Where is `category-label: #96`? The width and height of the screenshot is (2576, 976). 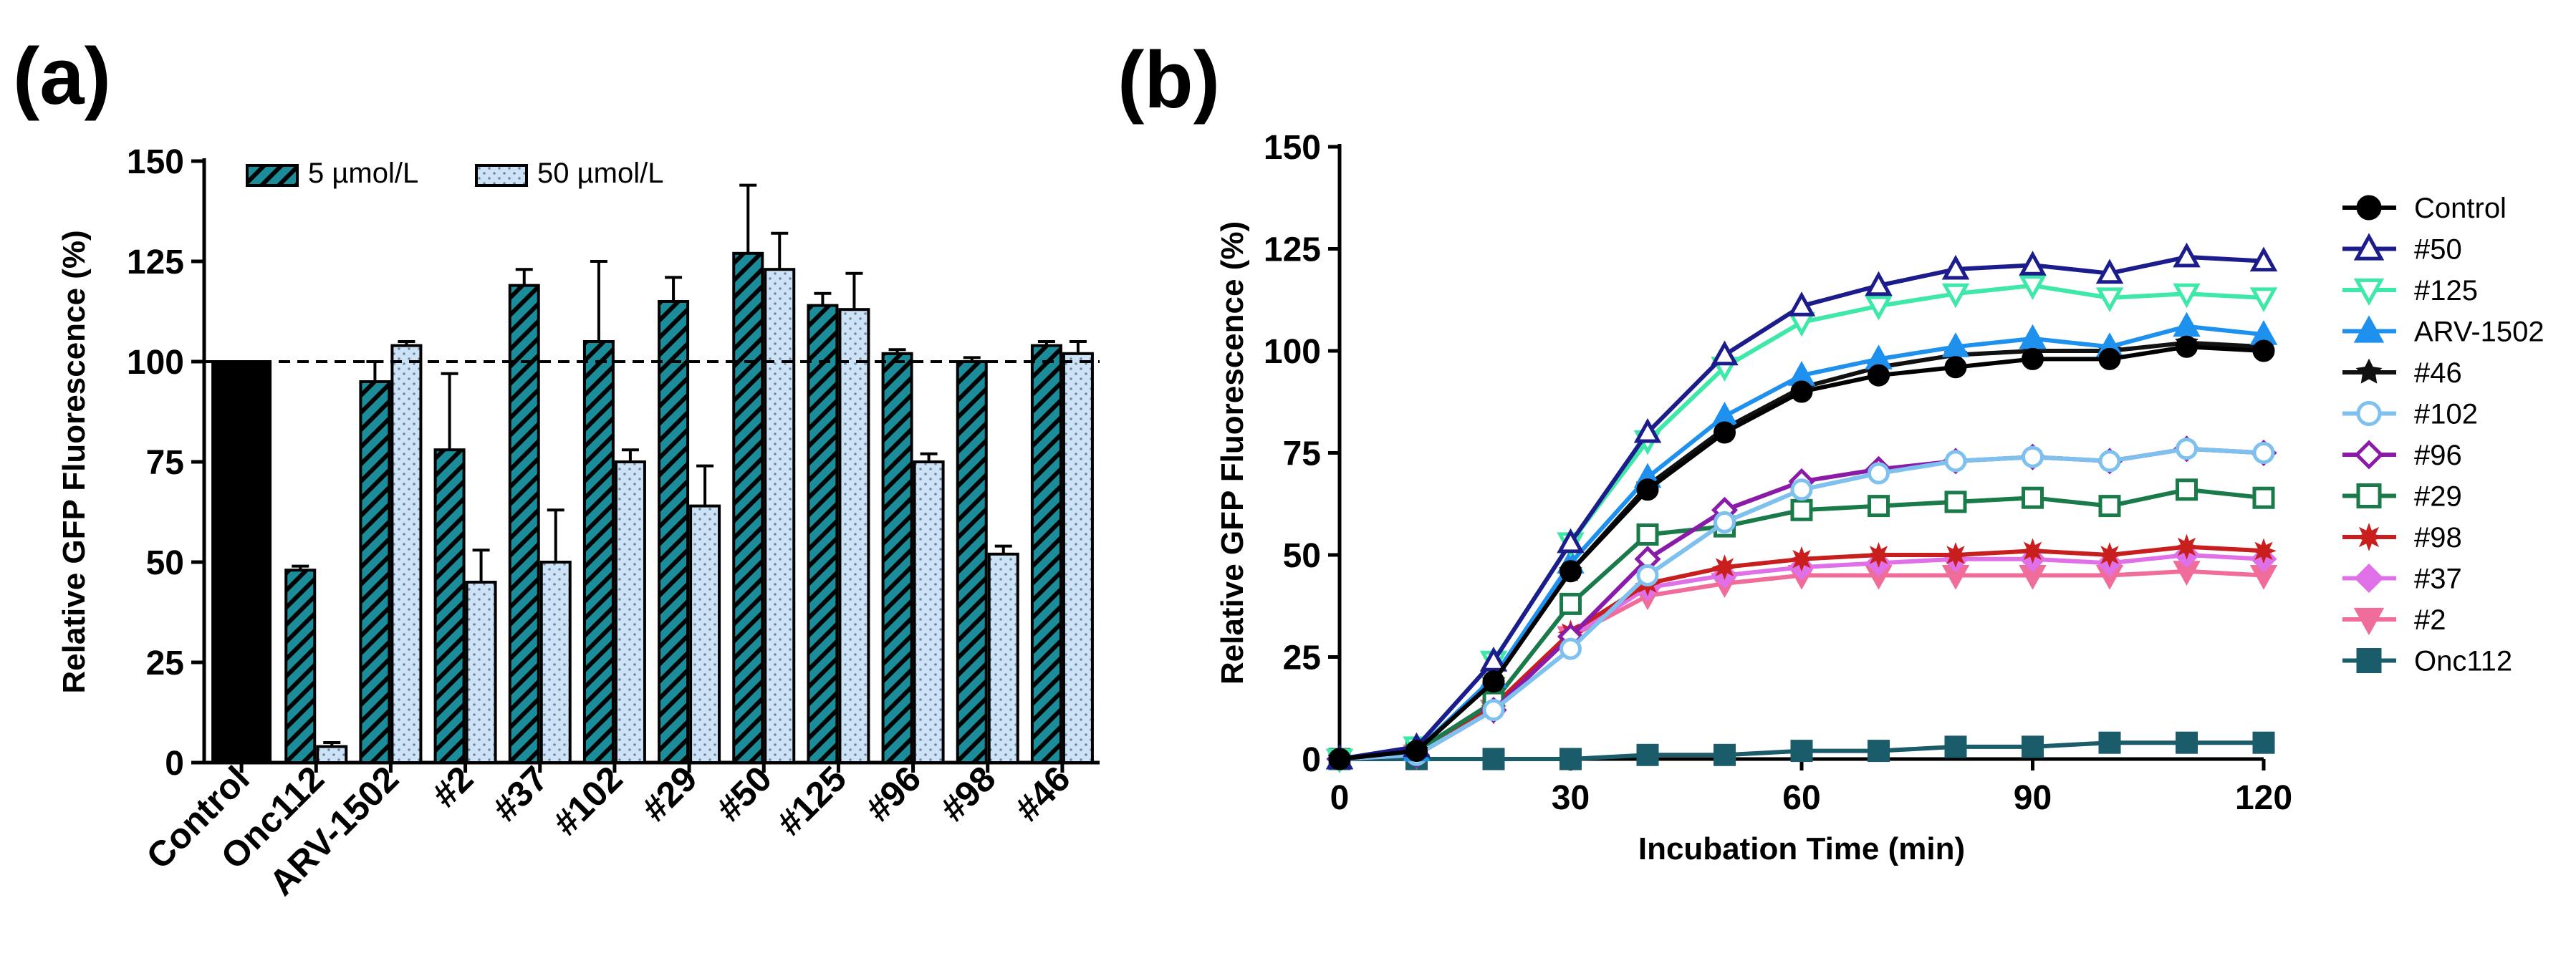
category-label: #96 is located at coordinates (893, 793).